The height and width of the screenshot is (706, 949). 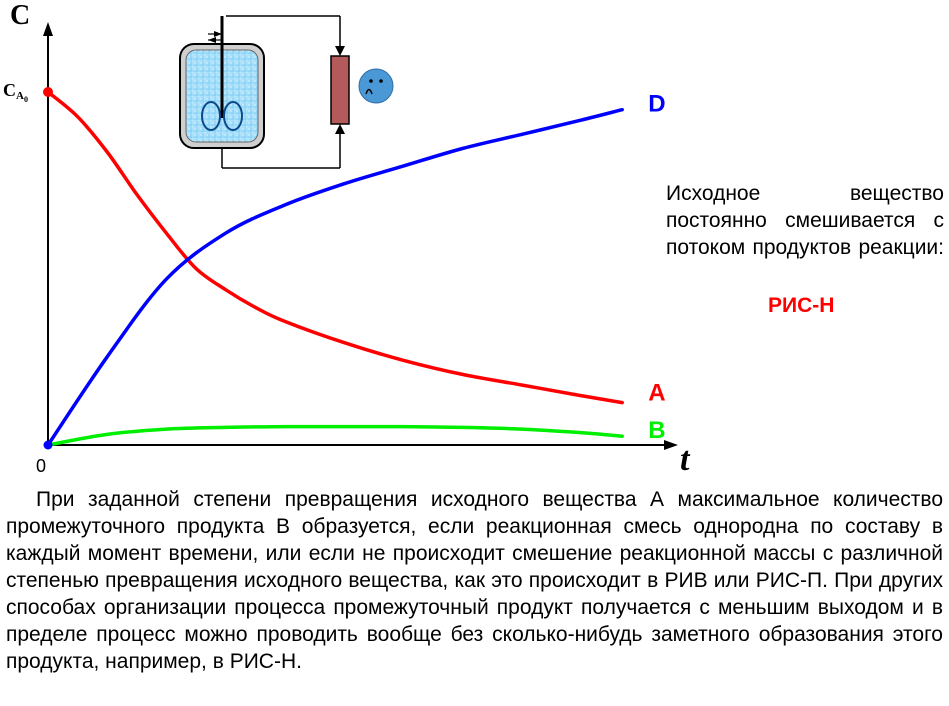 I want to click on series-label-b: B, so click(x=656, y=430).